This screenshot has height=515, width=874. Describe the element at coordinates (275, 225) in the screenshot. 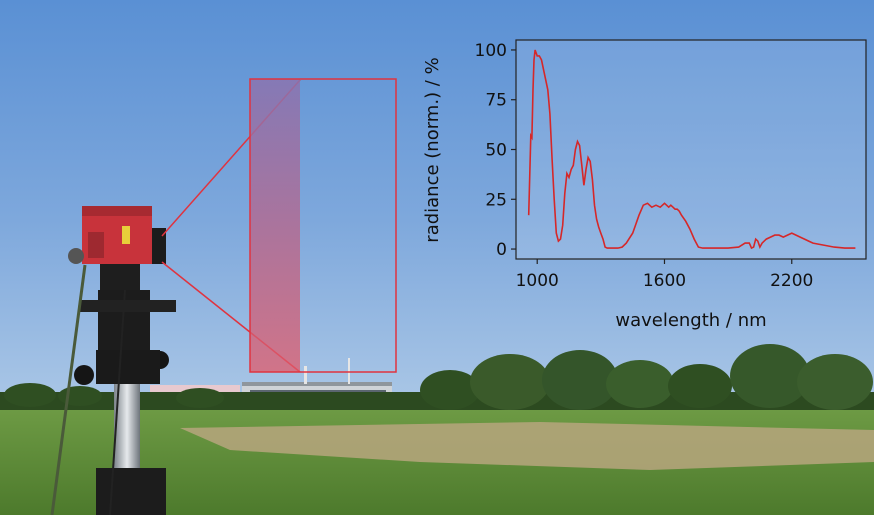

I see `scan-slit` at that location.